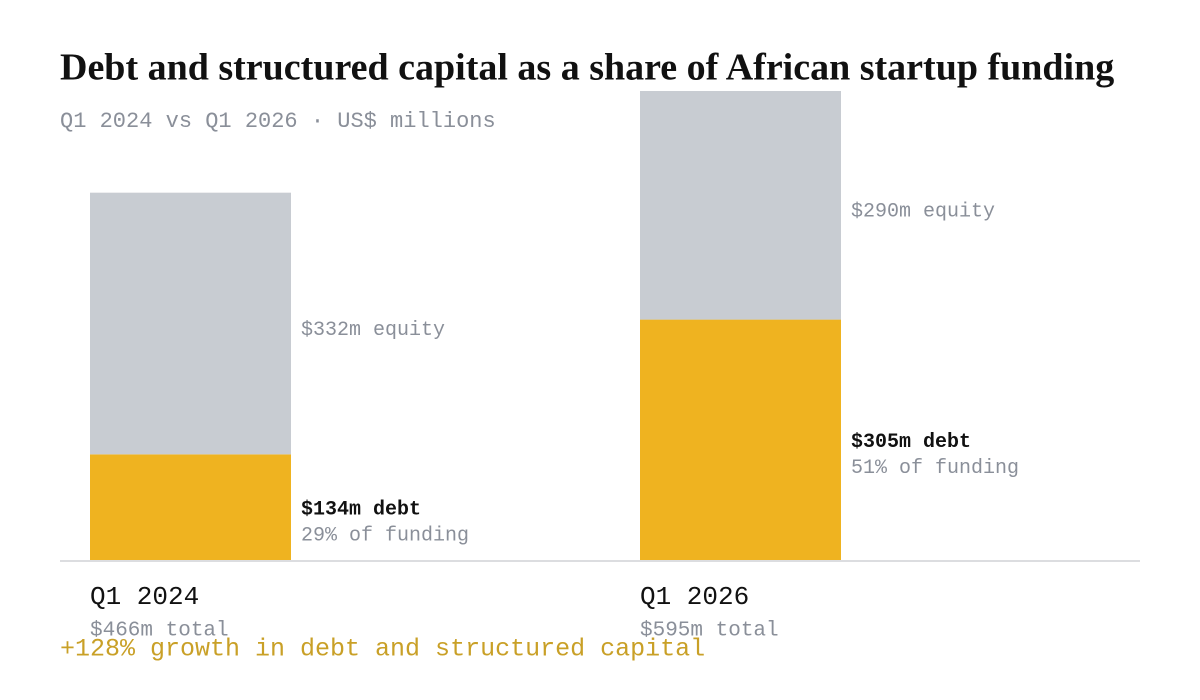 Image resolution: width=1200 pixels, height=700 pixels. I want to click on equity-label: $332m equity, so click(373, 330).